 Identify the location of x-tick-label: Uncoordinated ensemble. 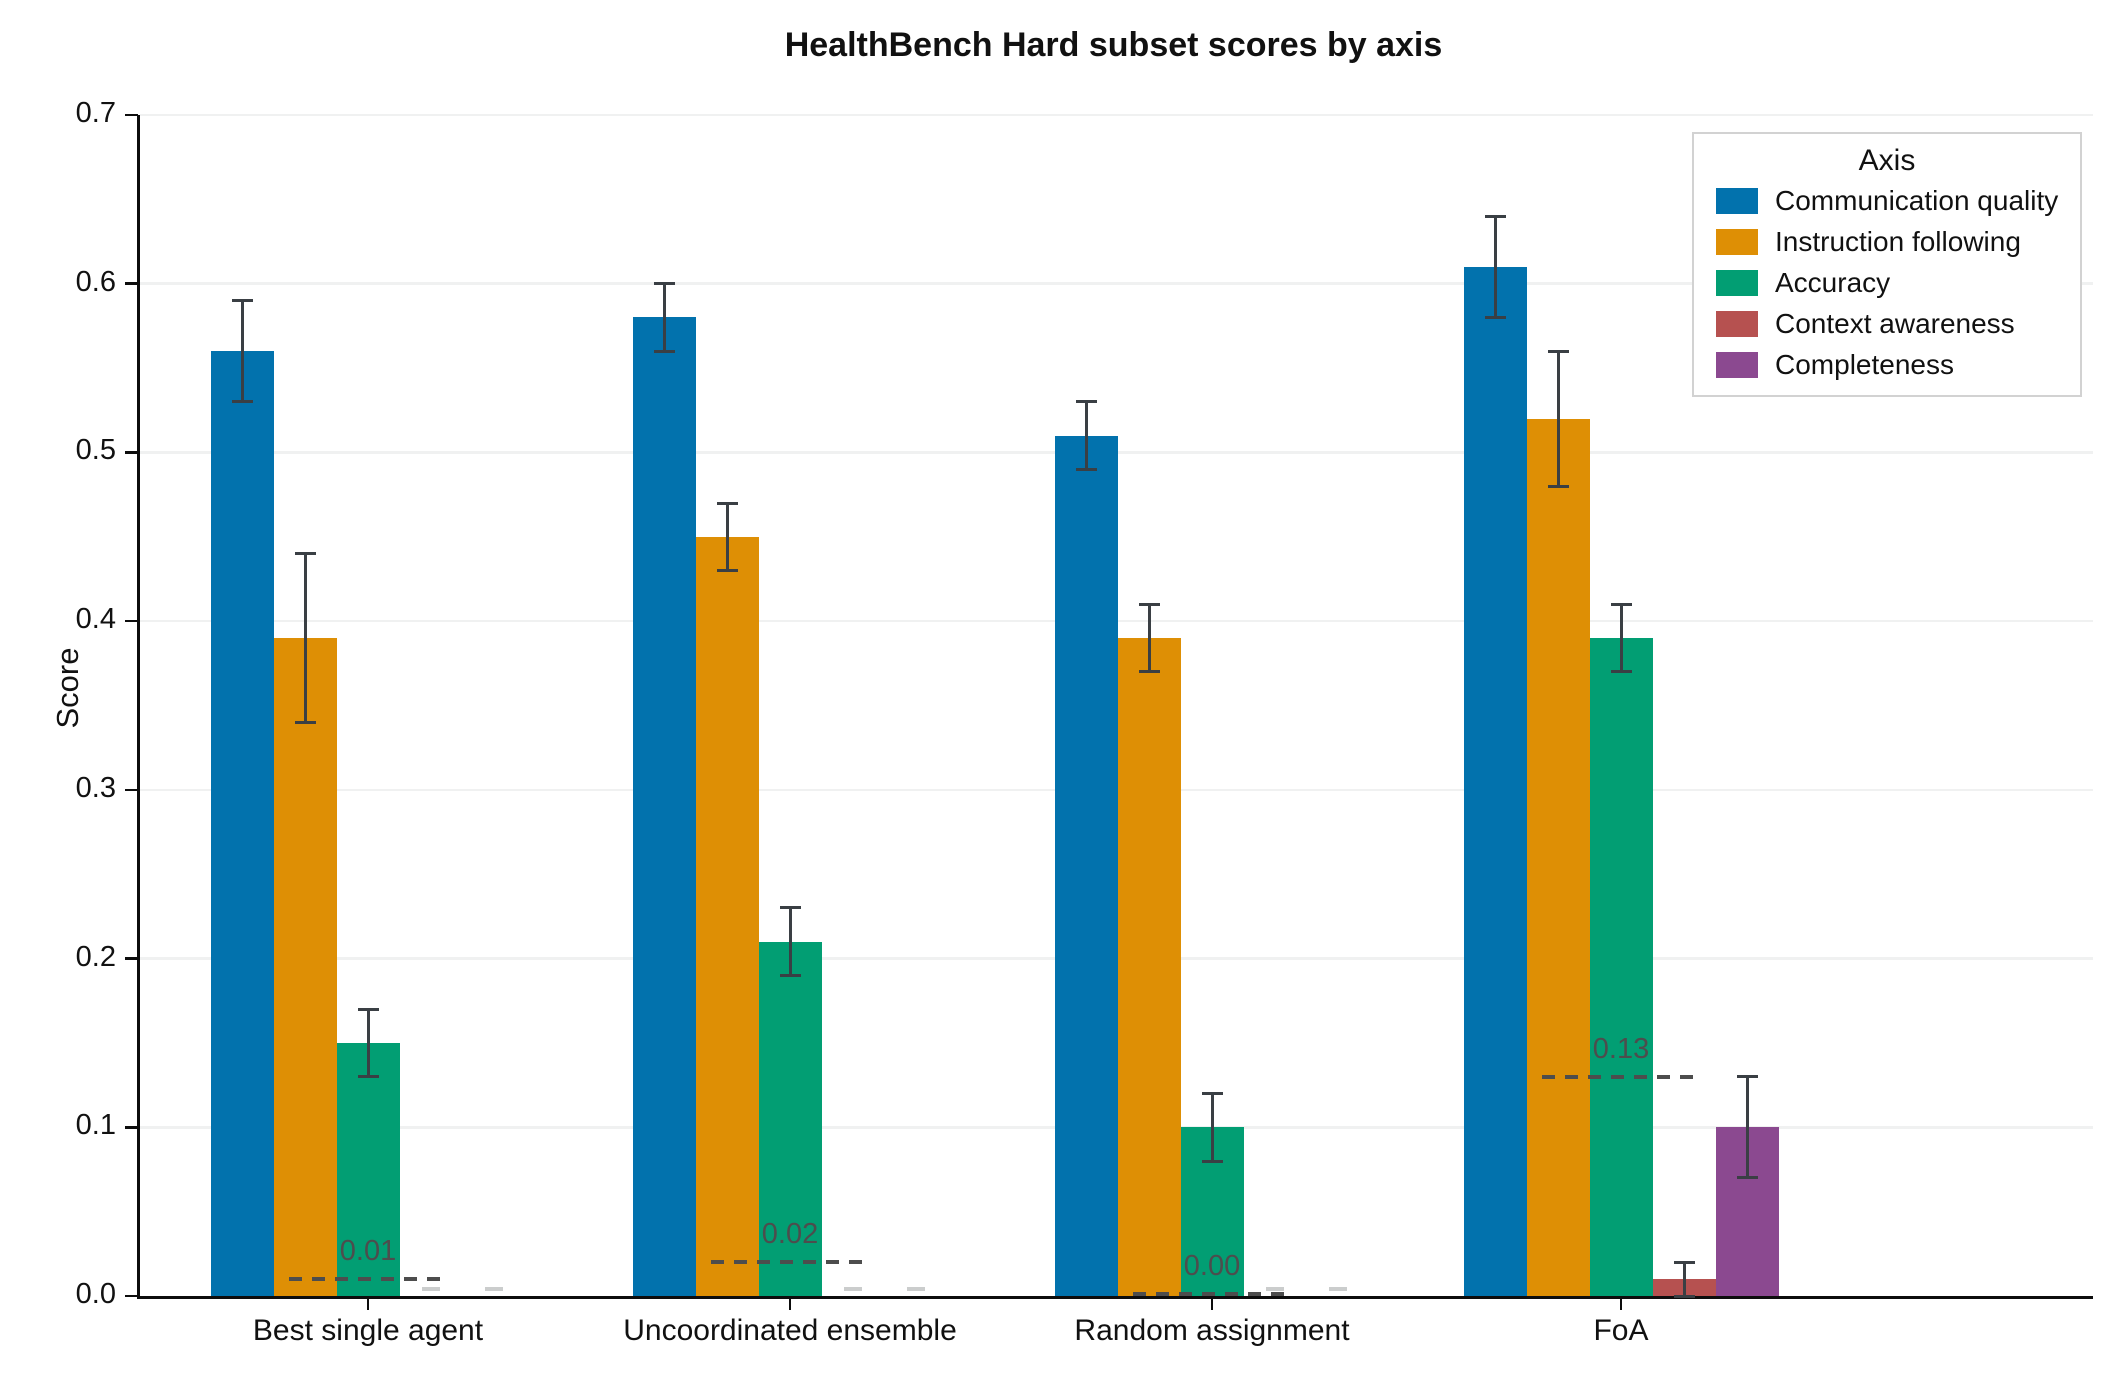
(790, 1330).